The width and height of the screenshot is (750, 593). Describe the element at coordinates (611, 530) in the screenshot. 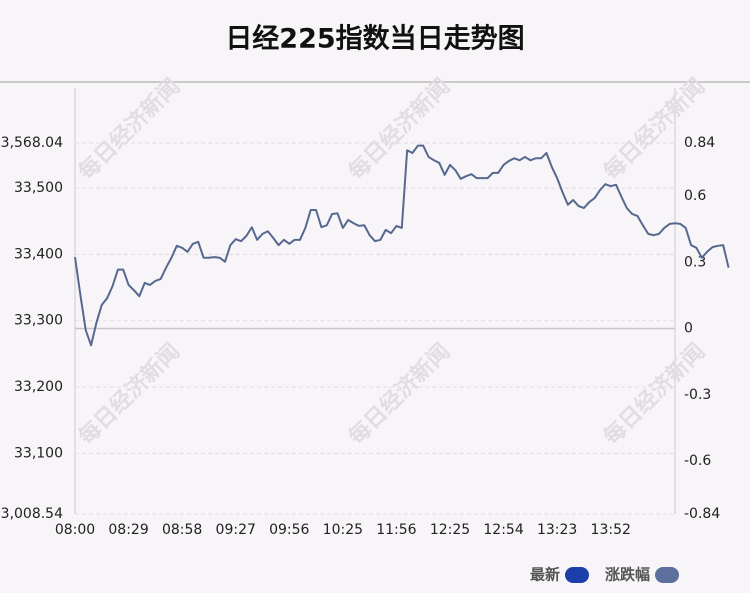

I see `x-tick-label: 13:52` at that location.